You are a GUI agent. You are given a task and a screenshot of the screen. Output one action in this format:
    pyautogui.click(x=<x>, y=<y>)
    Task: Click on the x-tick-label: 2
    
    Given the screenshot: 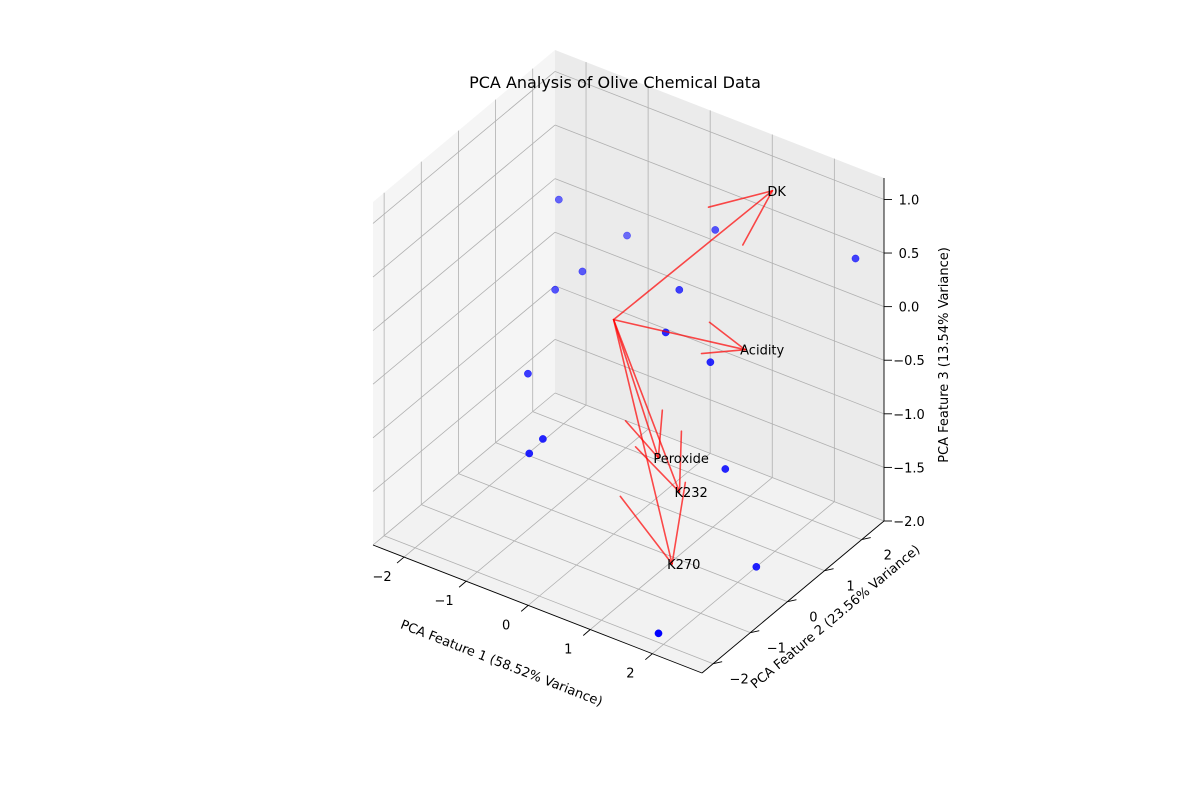 What is the action you would take?
    pyautogui.click(x=630, y=674)
    